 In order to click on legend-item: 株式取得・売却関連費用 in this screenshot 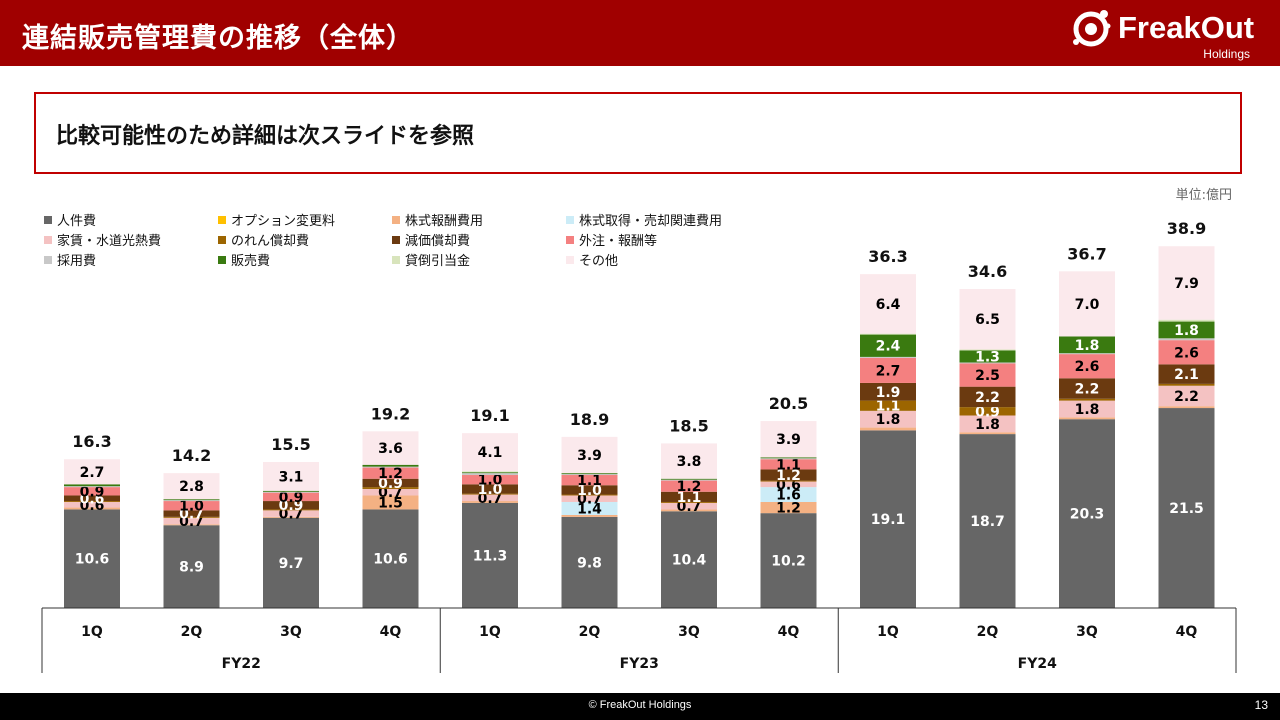, I will do `click(644, 219)`.